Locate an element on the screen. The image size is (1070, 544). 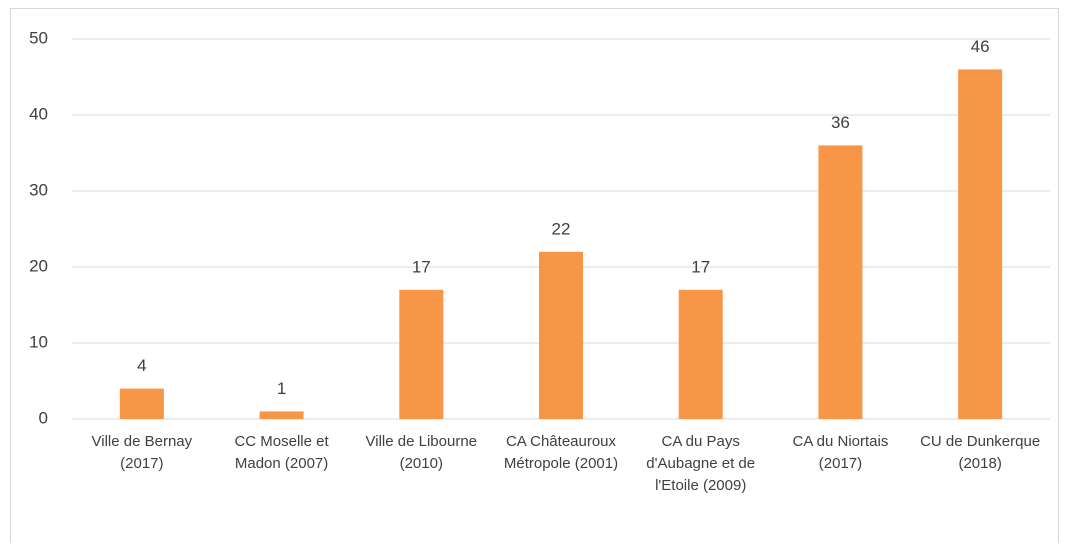
y-tick-label: 40 is located at coordinates (38, 113).